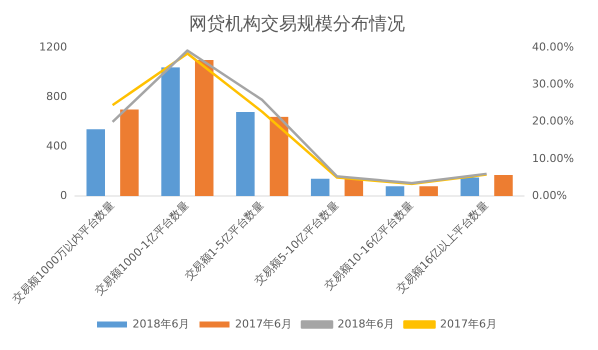 The image size is (598, 350). What do you see at coordinates (553, 121) in the screenshot?
I see `y2-tick-label: 20.00%` at bounding box center [553, 121].